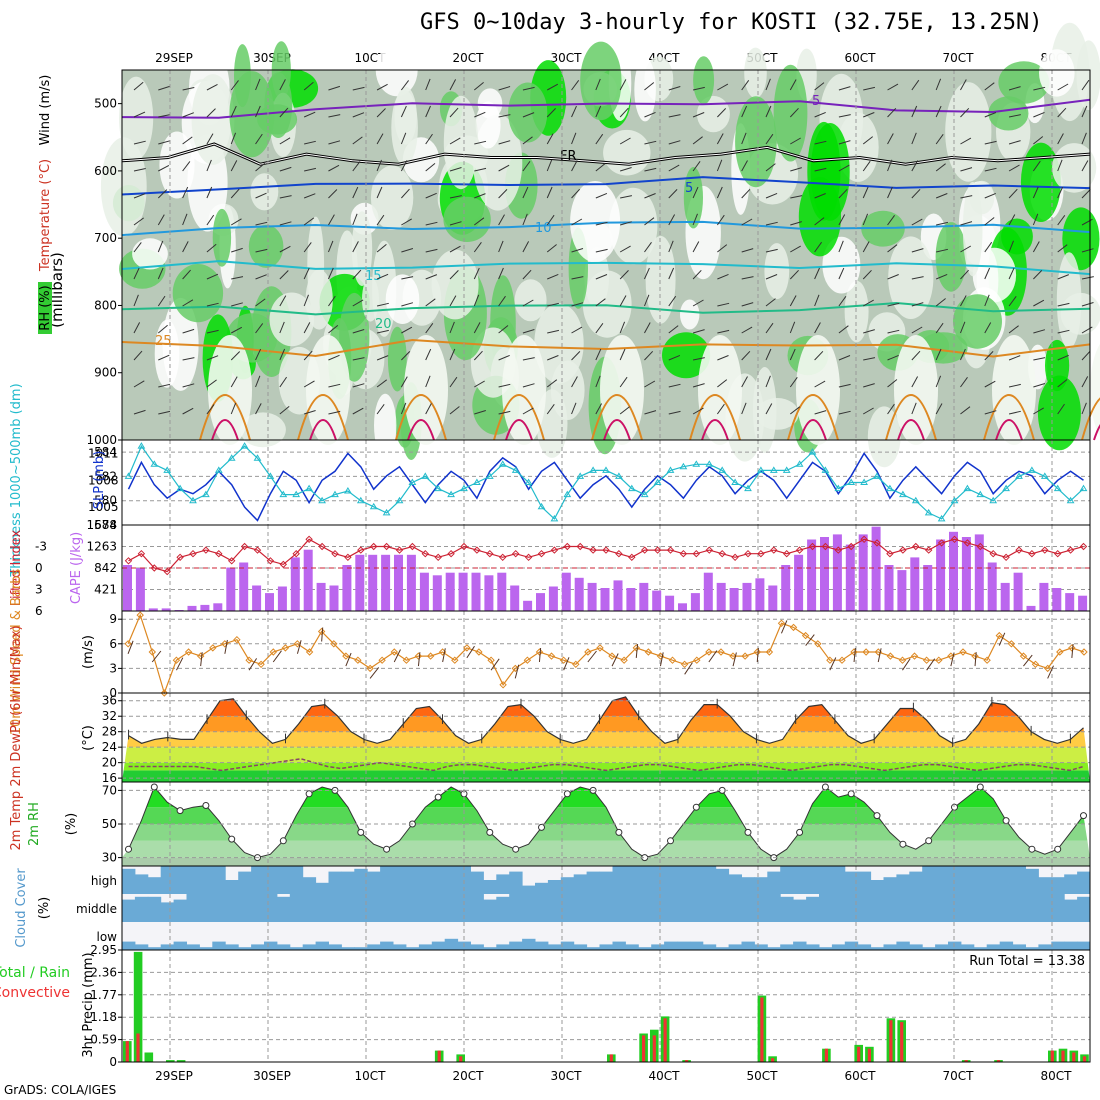 This screenshot has width=1100, height=1100. I want to click on rh-tick-label: 70, so click(109, 790).